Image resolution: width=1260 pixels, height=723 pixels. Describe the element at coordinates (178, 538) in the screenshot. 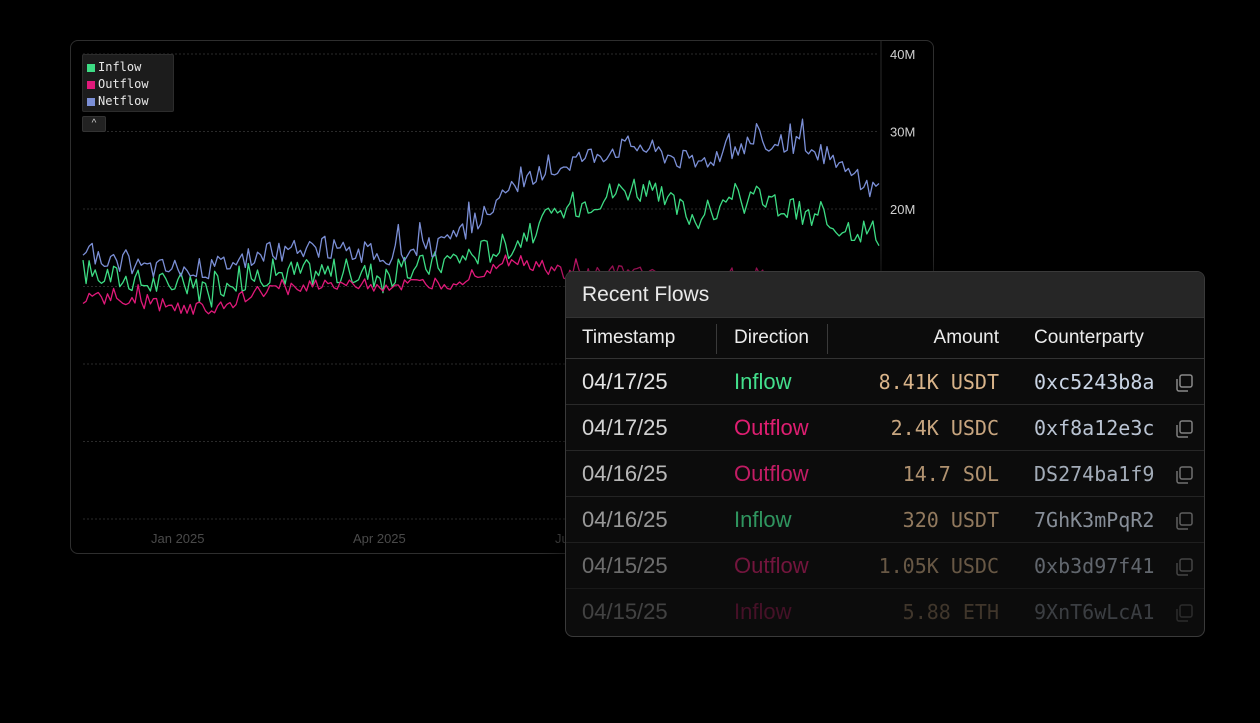

I see `x-tick-label: Jan 2025` at that location.